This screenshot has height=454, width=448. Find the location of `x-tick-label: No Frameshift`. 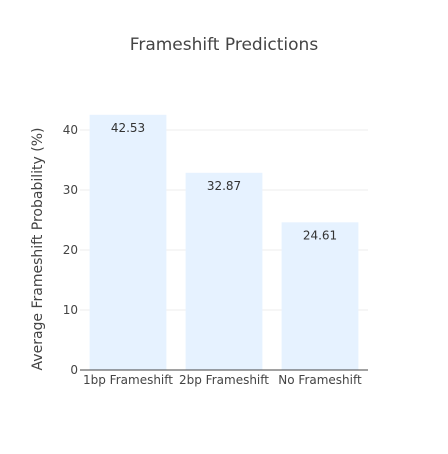

x-tick-label: No Frameshift is located at coordinates (320, 380).